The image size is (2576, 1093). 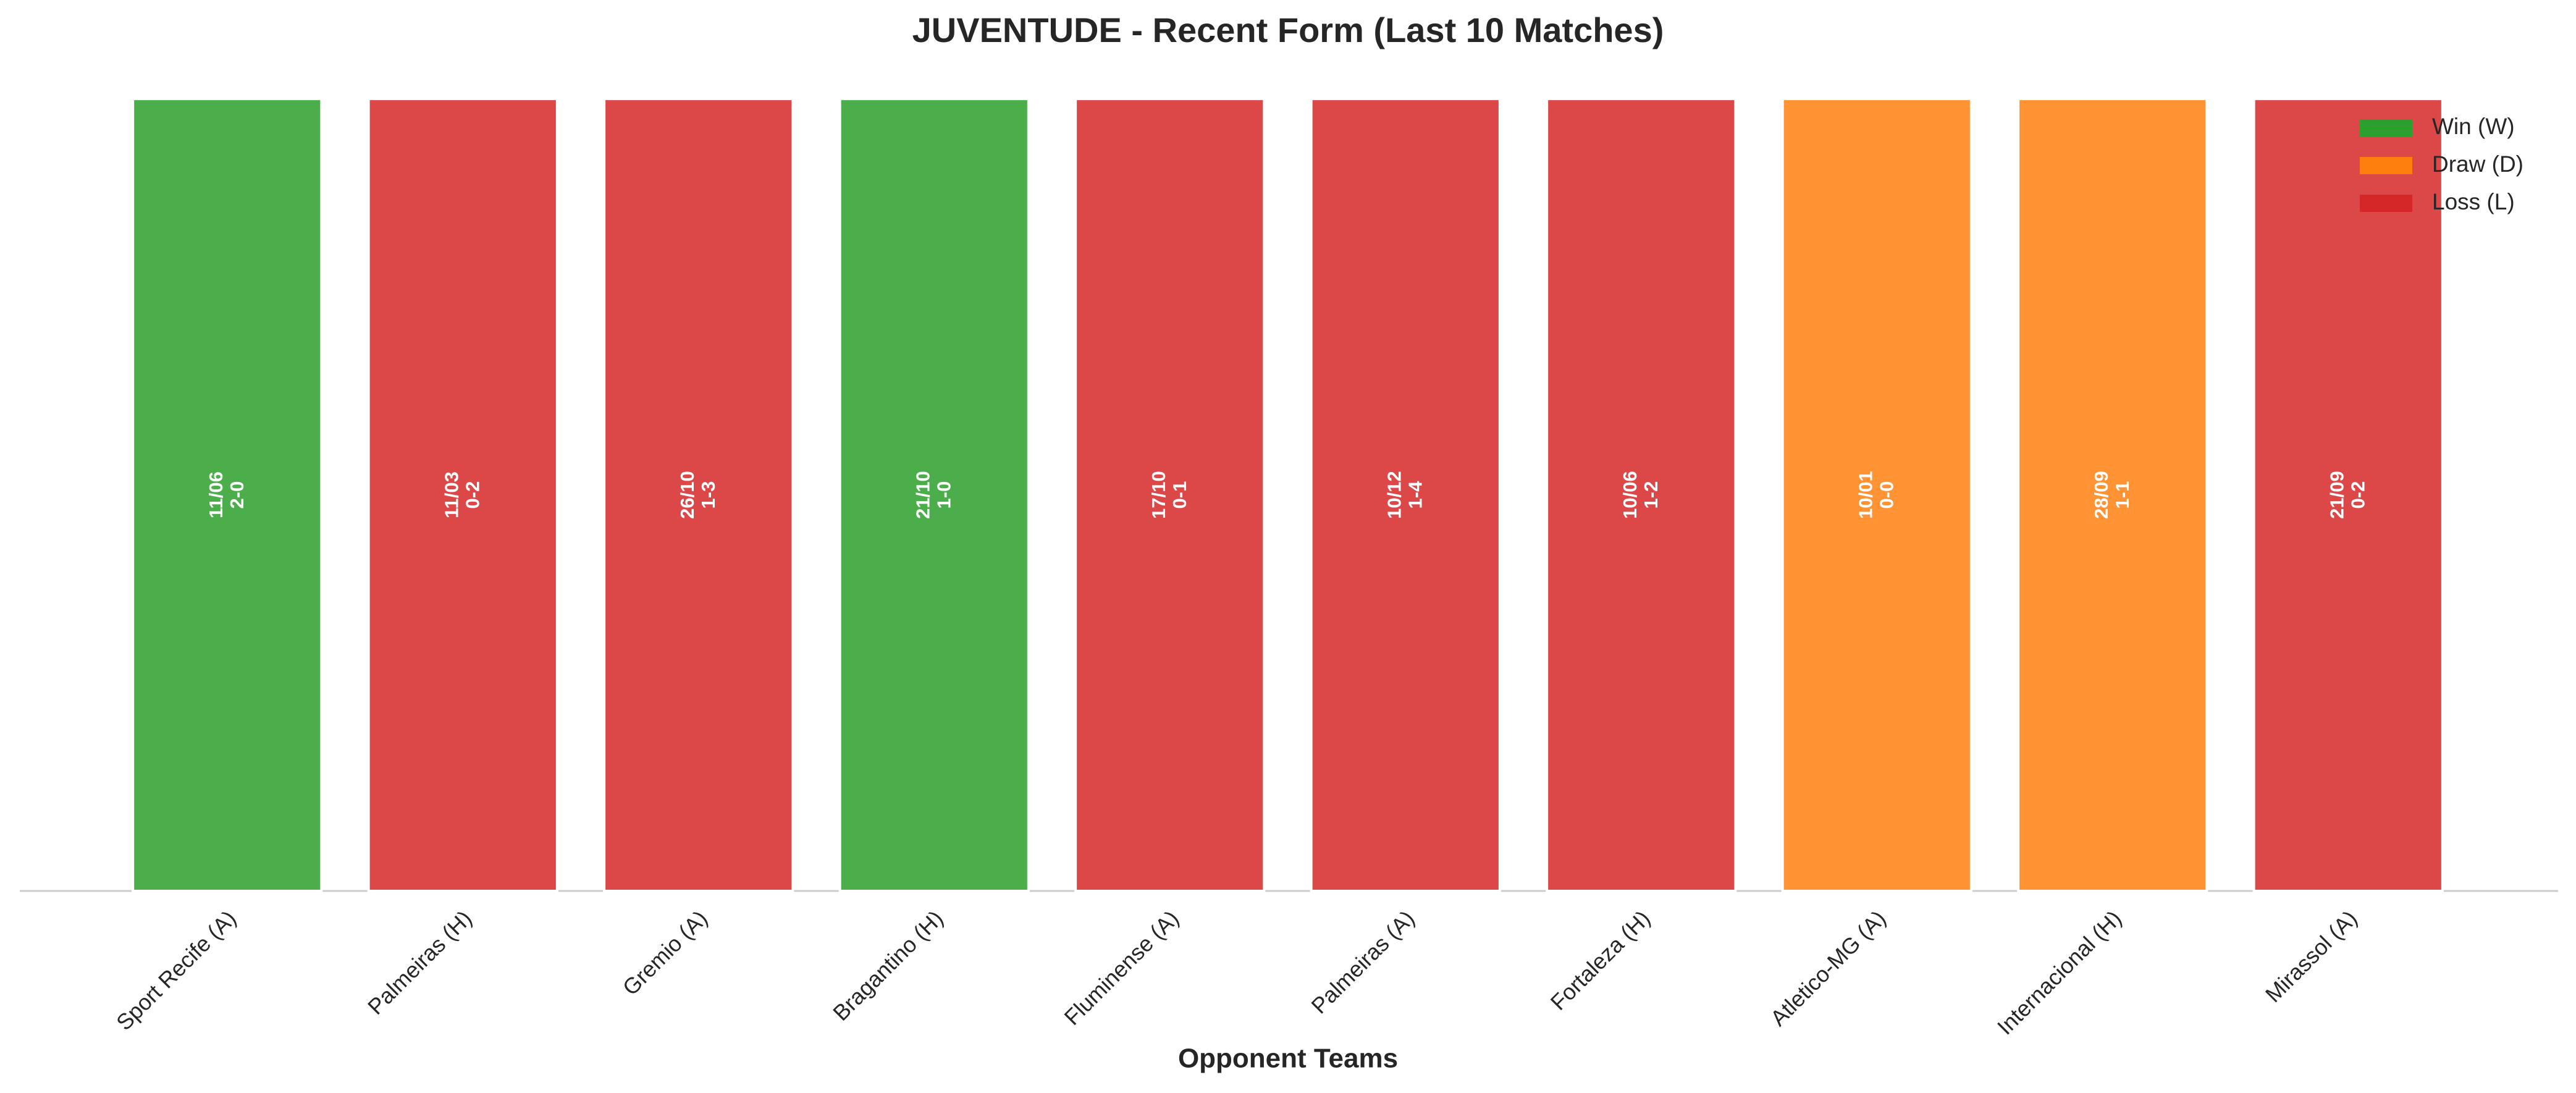 What do you see at coordinates (1288, 1059) in the screenshot?
I see `x-axis-title: Opponent Teams` at bounding box center [1288, 1059].